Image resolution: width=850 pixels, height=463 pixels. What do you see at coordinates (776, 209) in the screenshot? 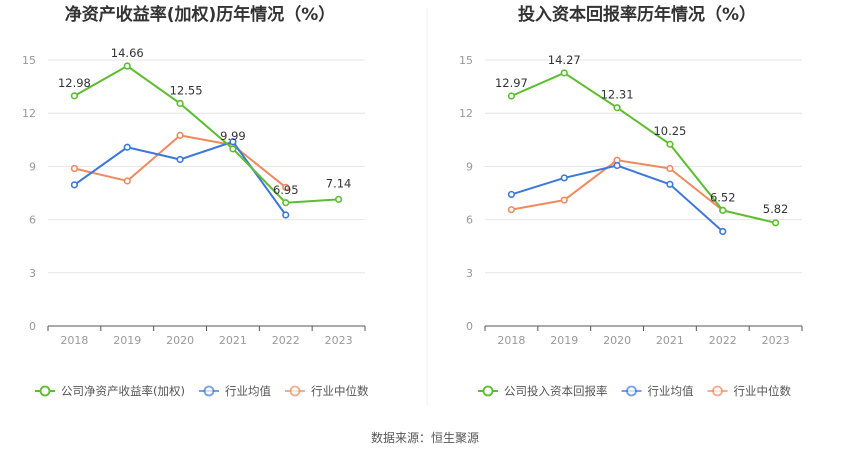
I see `chart-2-data-label: 5.82` at bounding box center [776, 209].